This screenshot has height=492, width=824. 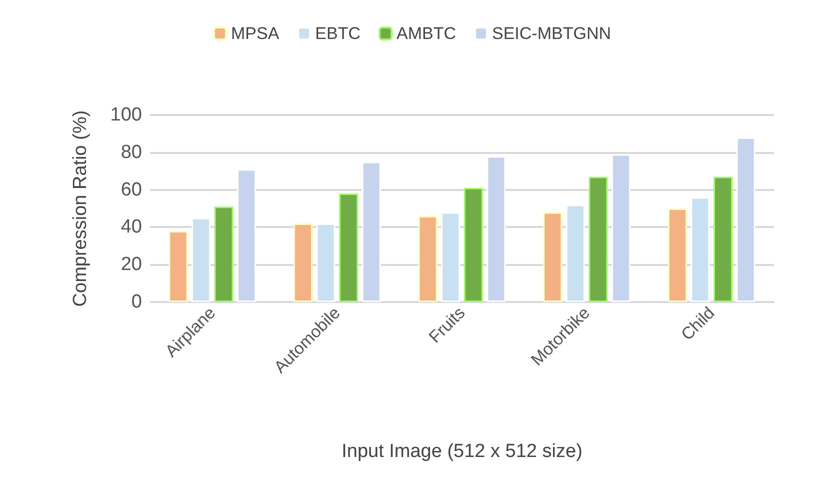 I want to click on x-axis-title: Input Image (512 x 512 size), so click(x=462, y=451).